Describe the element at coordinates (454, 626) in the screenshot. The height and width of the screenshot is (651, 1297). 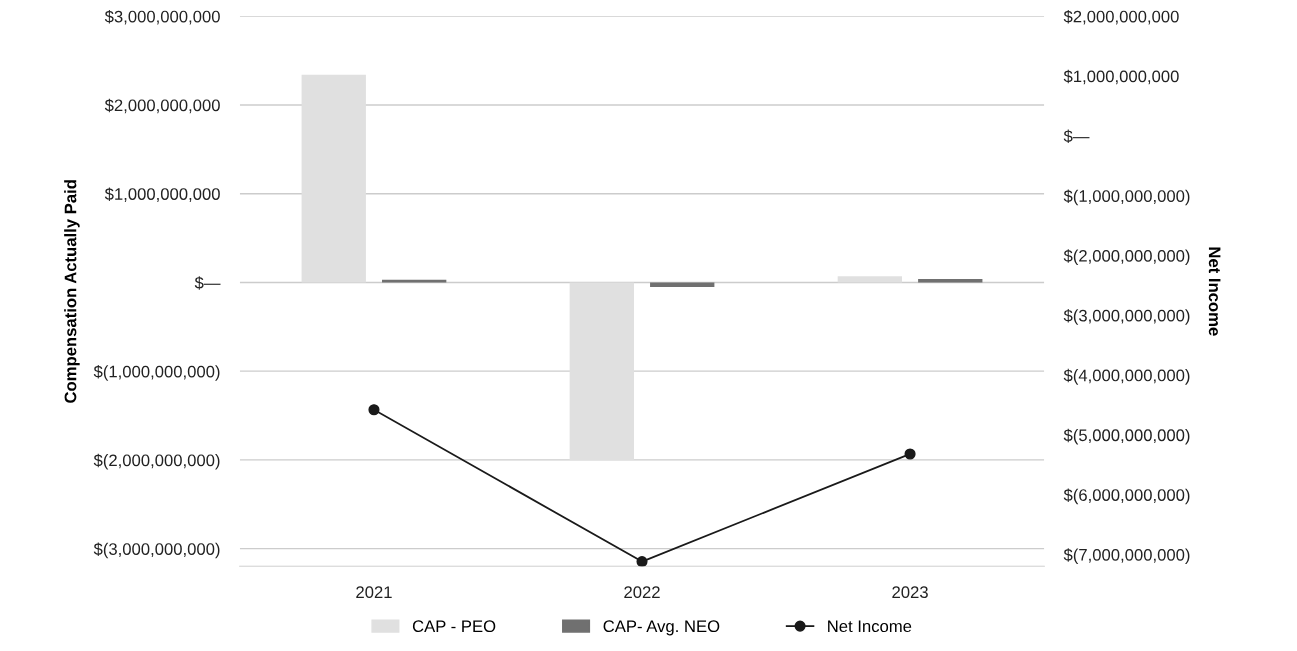
I see `legend-label: CAP - PEO` at that location.